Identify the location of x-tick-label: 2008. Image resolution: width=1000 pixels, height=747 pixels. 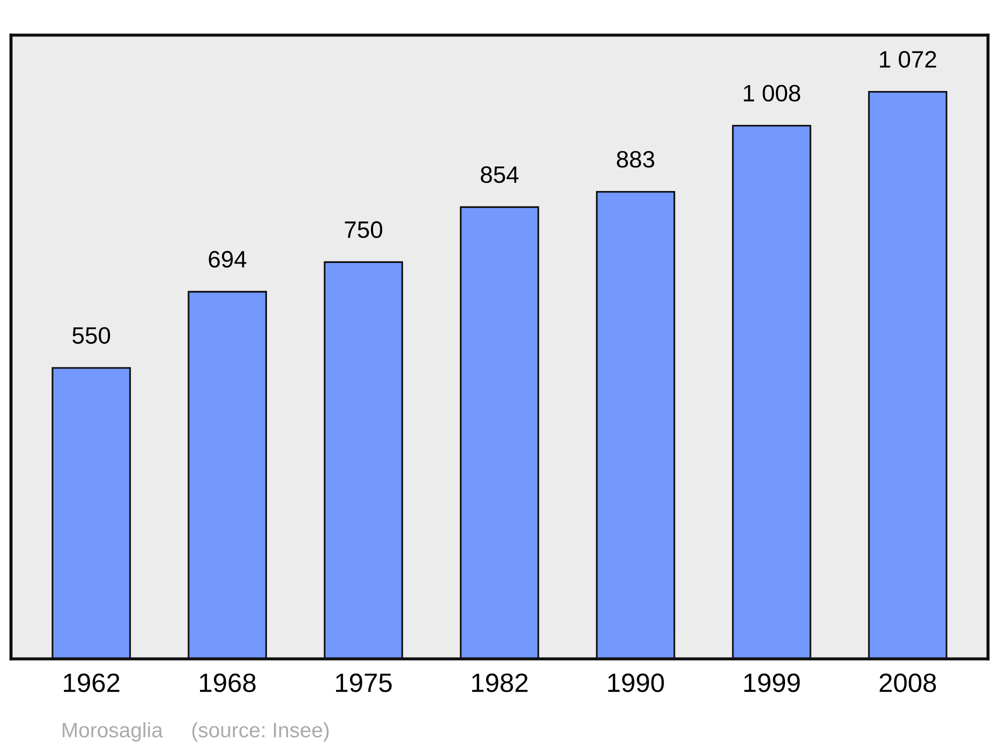
(908, 682).